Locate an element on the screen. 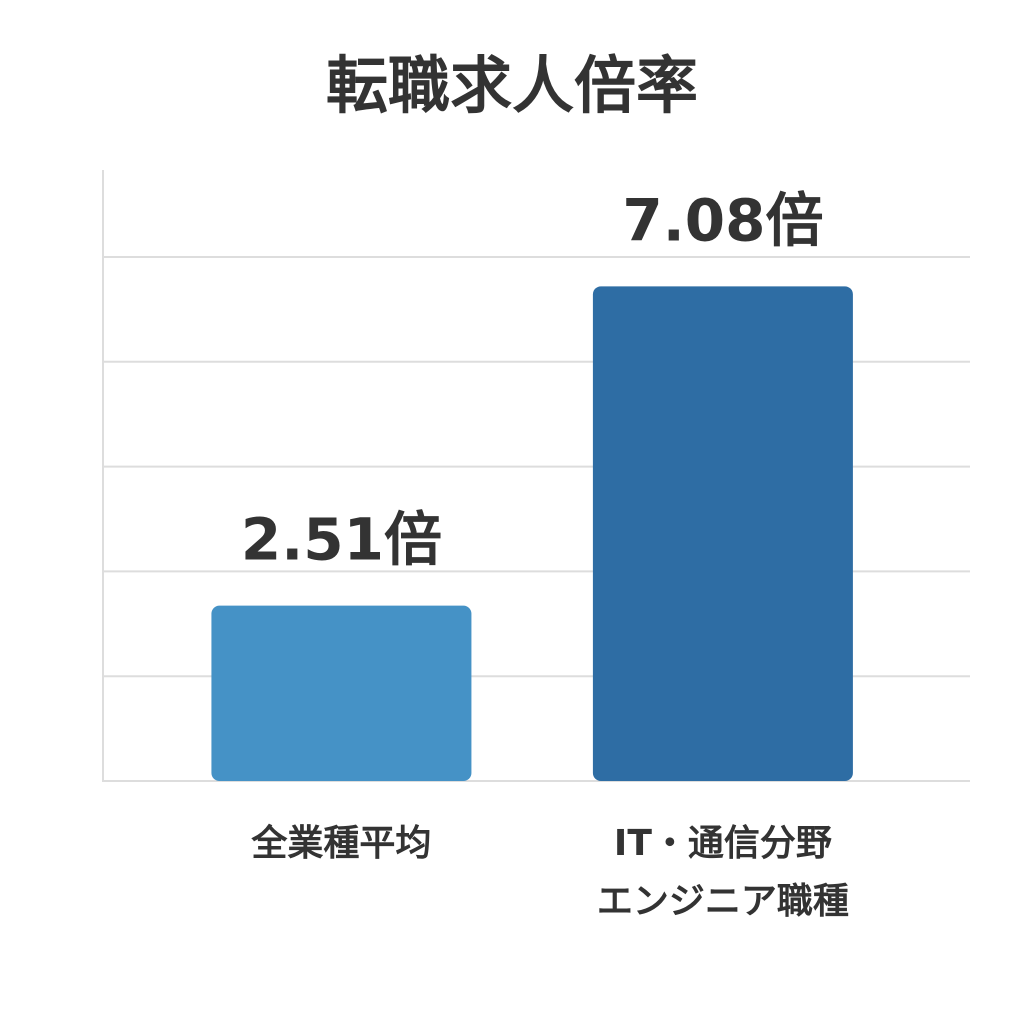 The height and width of the screenshot is (1024, 1024). x-tick-label-line: 全業種平均 is located at coordinates (340, 843).